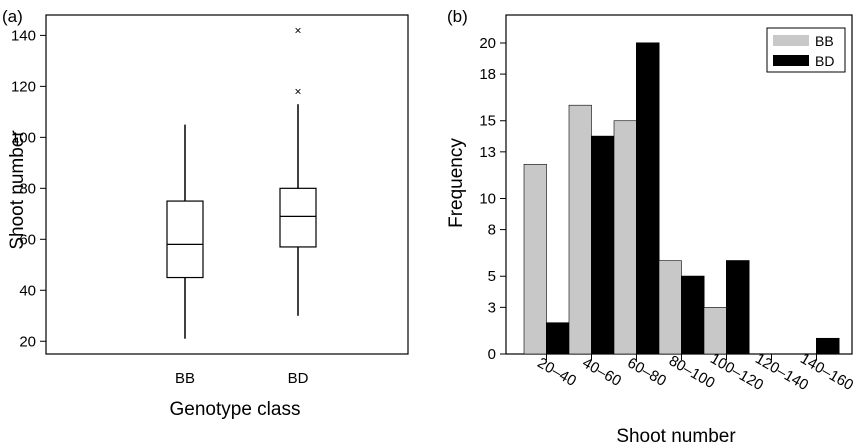 The image size is (864, 445). Describe the element at coordinates (824, 41) in the screenshot. I see `legend-label-bb: BB` at that location.